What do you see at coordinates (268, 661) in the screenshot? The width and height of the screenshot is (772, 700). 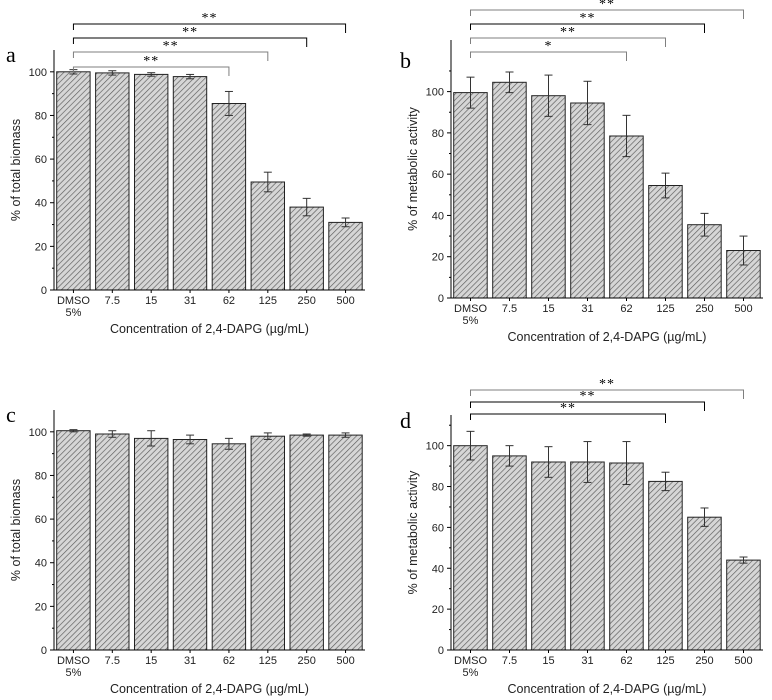 I see `x-tick-label: 125` at bounding box center [268, 661].